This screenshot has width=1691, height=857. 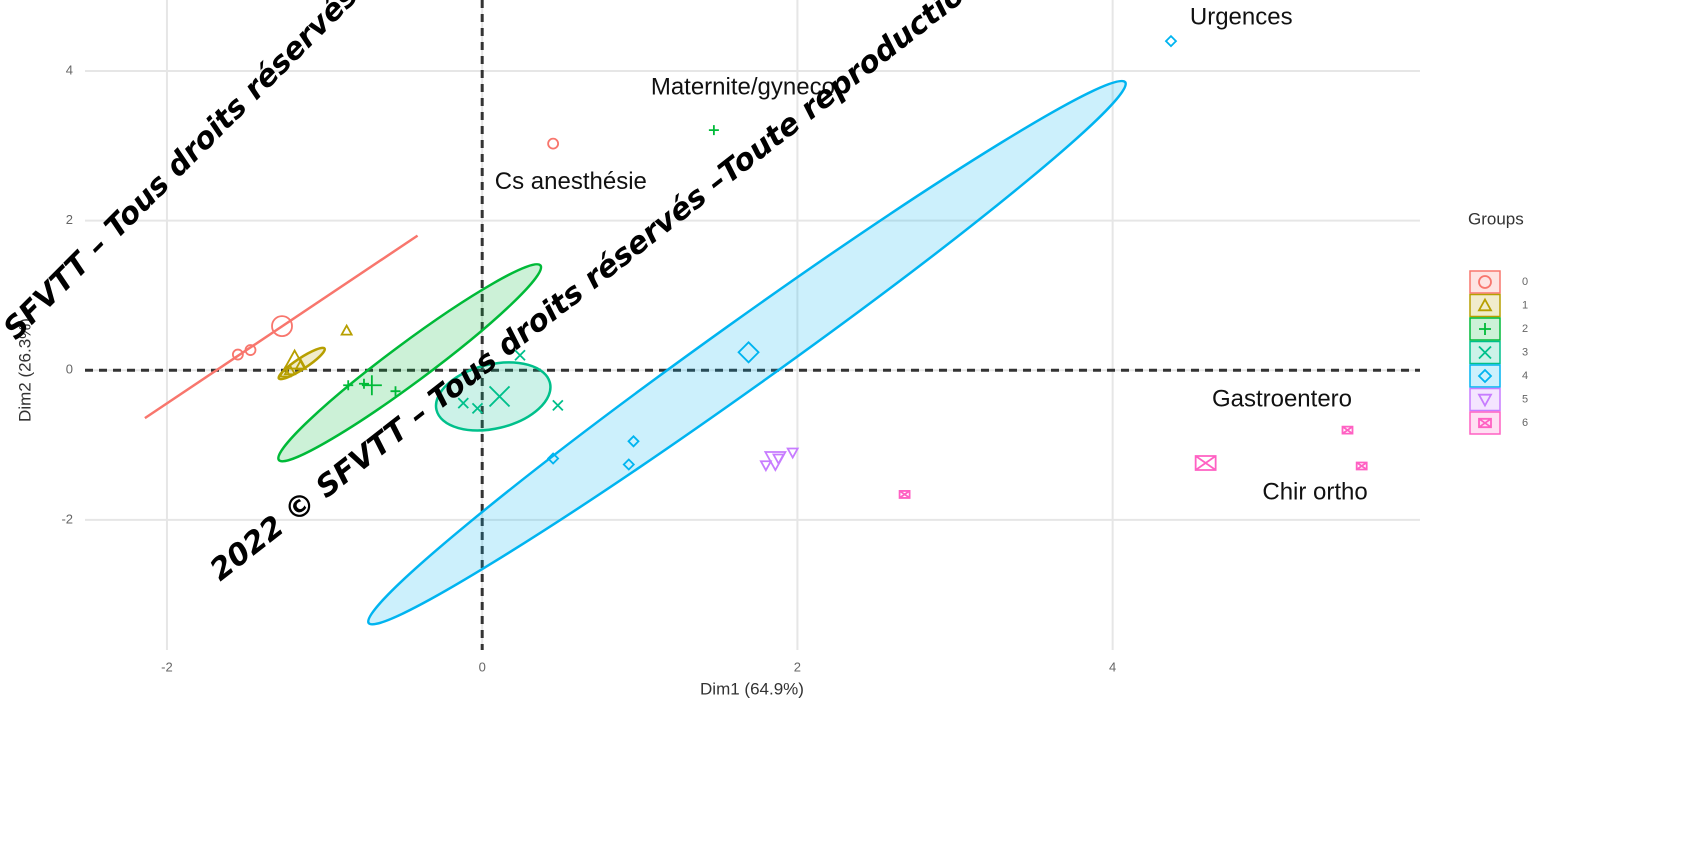 I want to click on x-tick-label: -2, so click(x=167, y=666).